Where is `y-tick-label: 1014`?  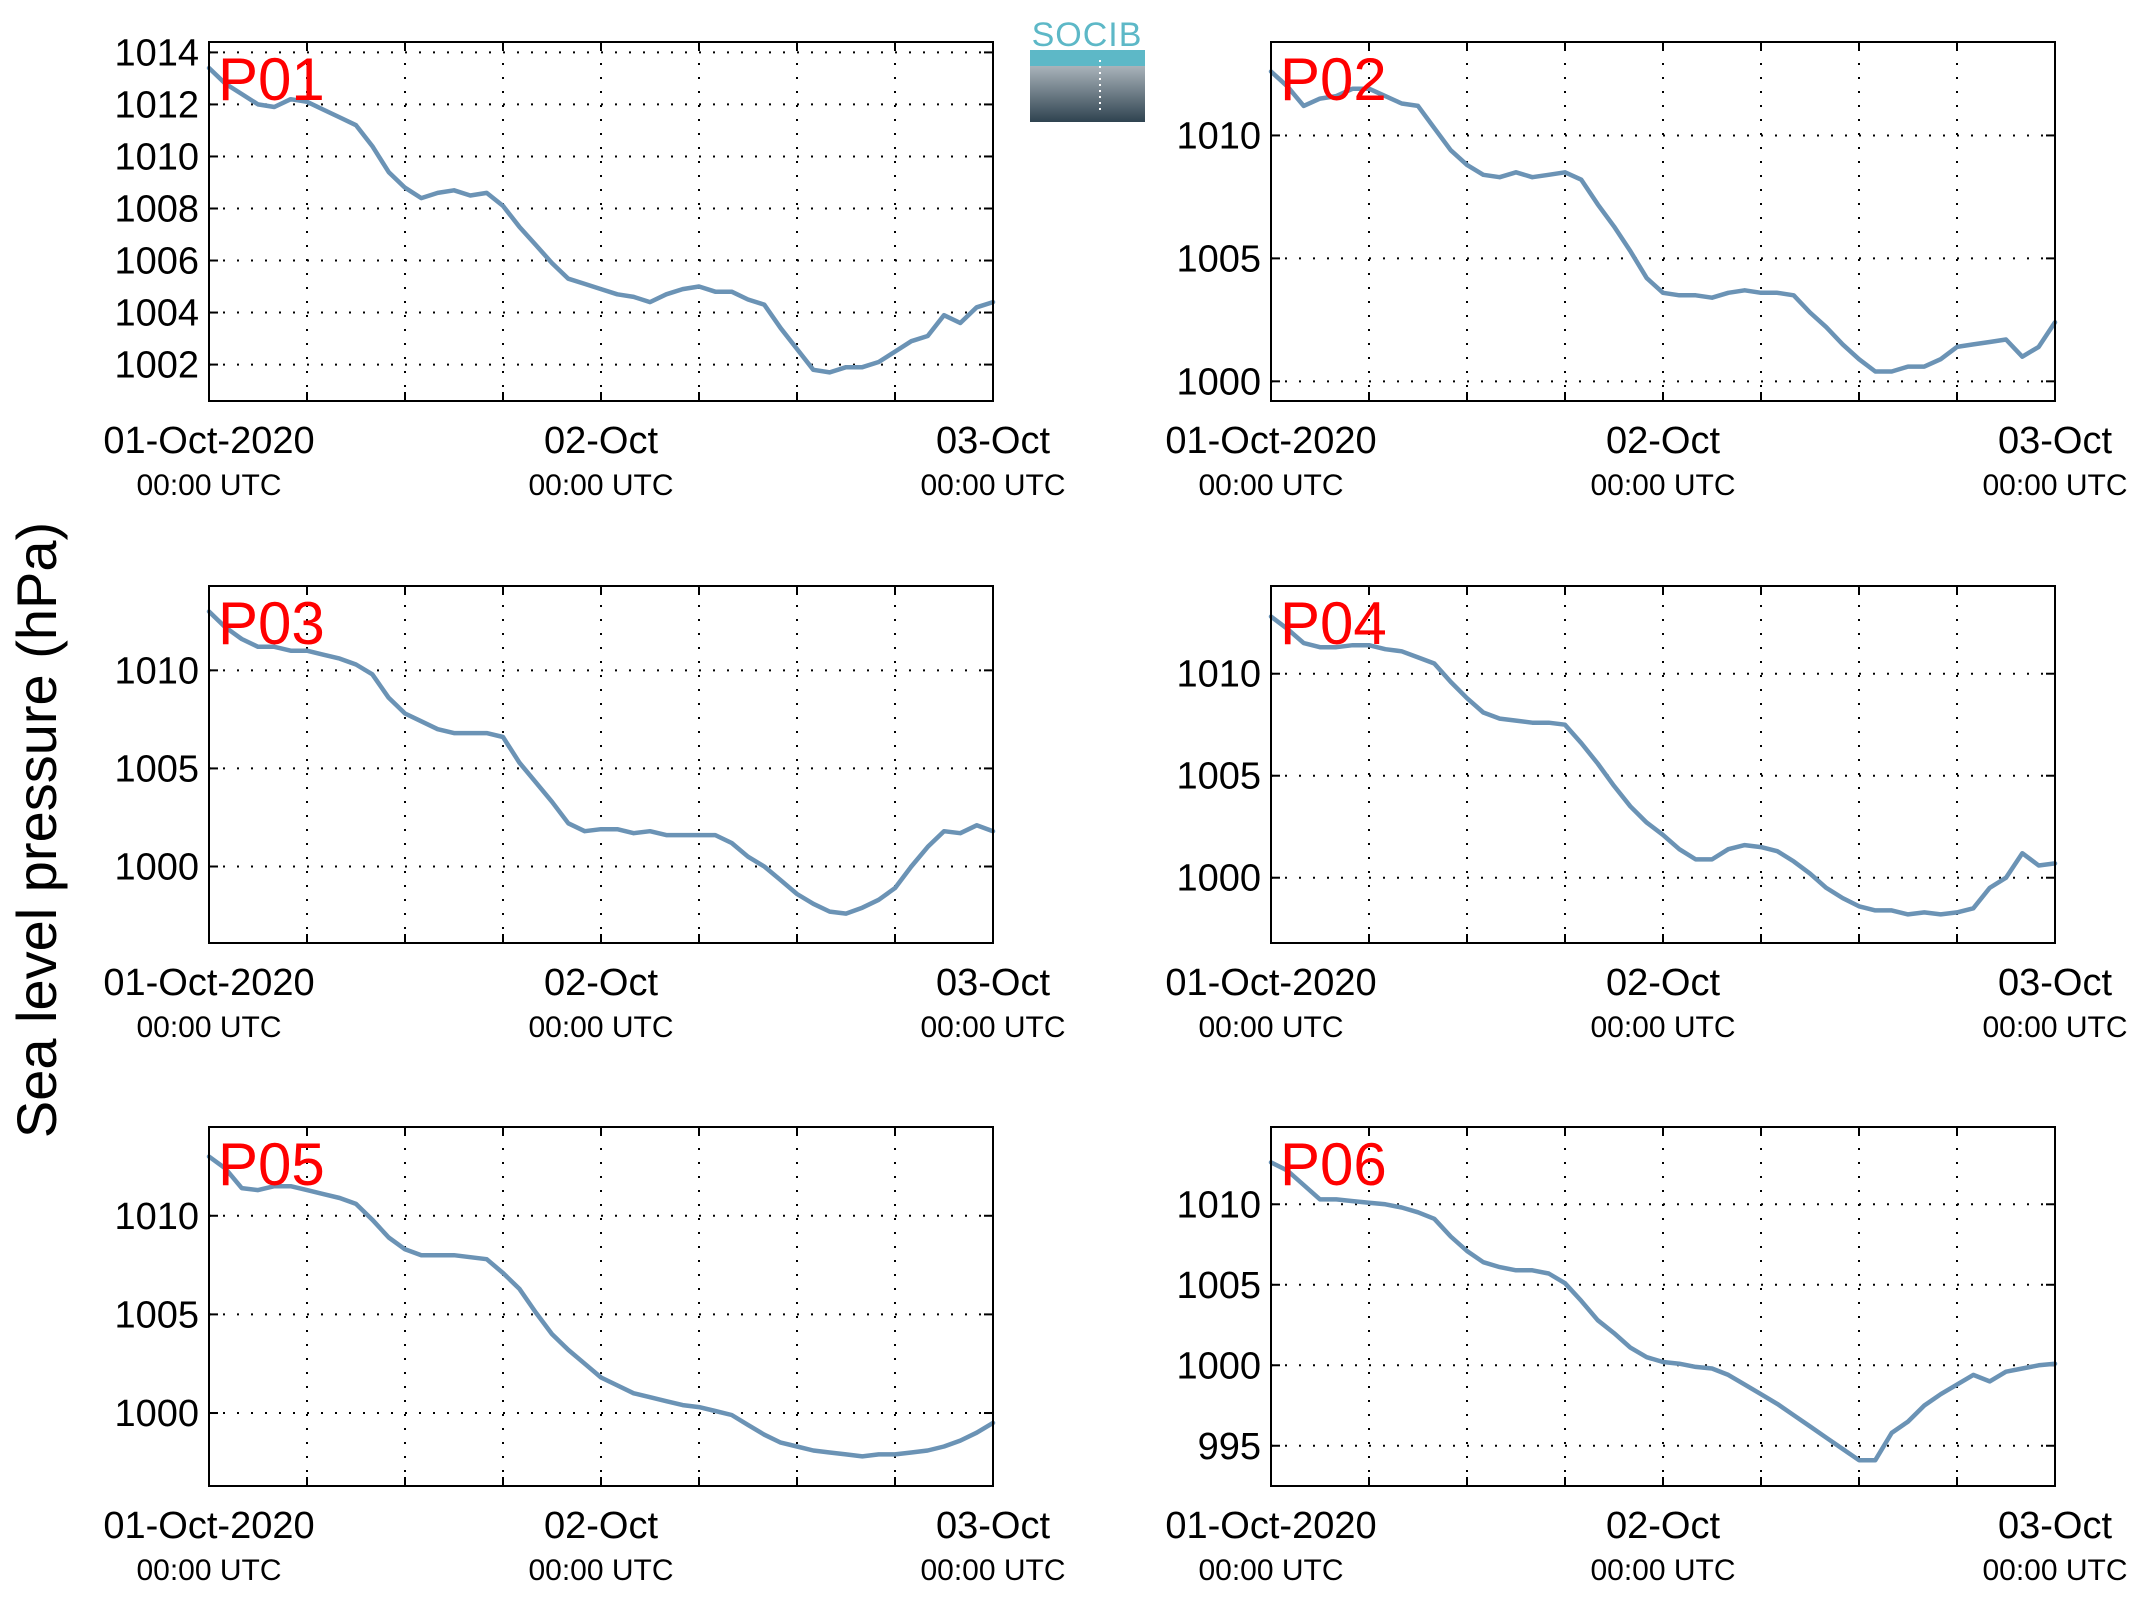 y-tick-label: 1014 is located at coordinates (156, 53).